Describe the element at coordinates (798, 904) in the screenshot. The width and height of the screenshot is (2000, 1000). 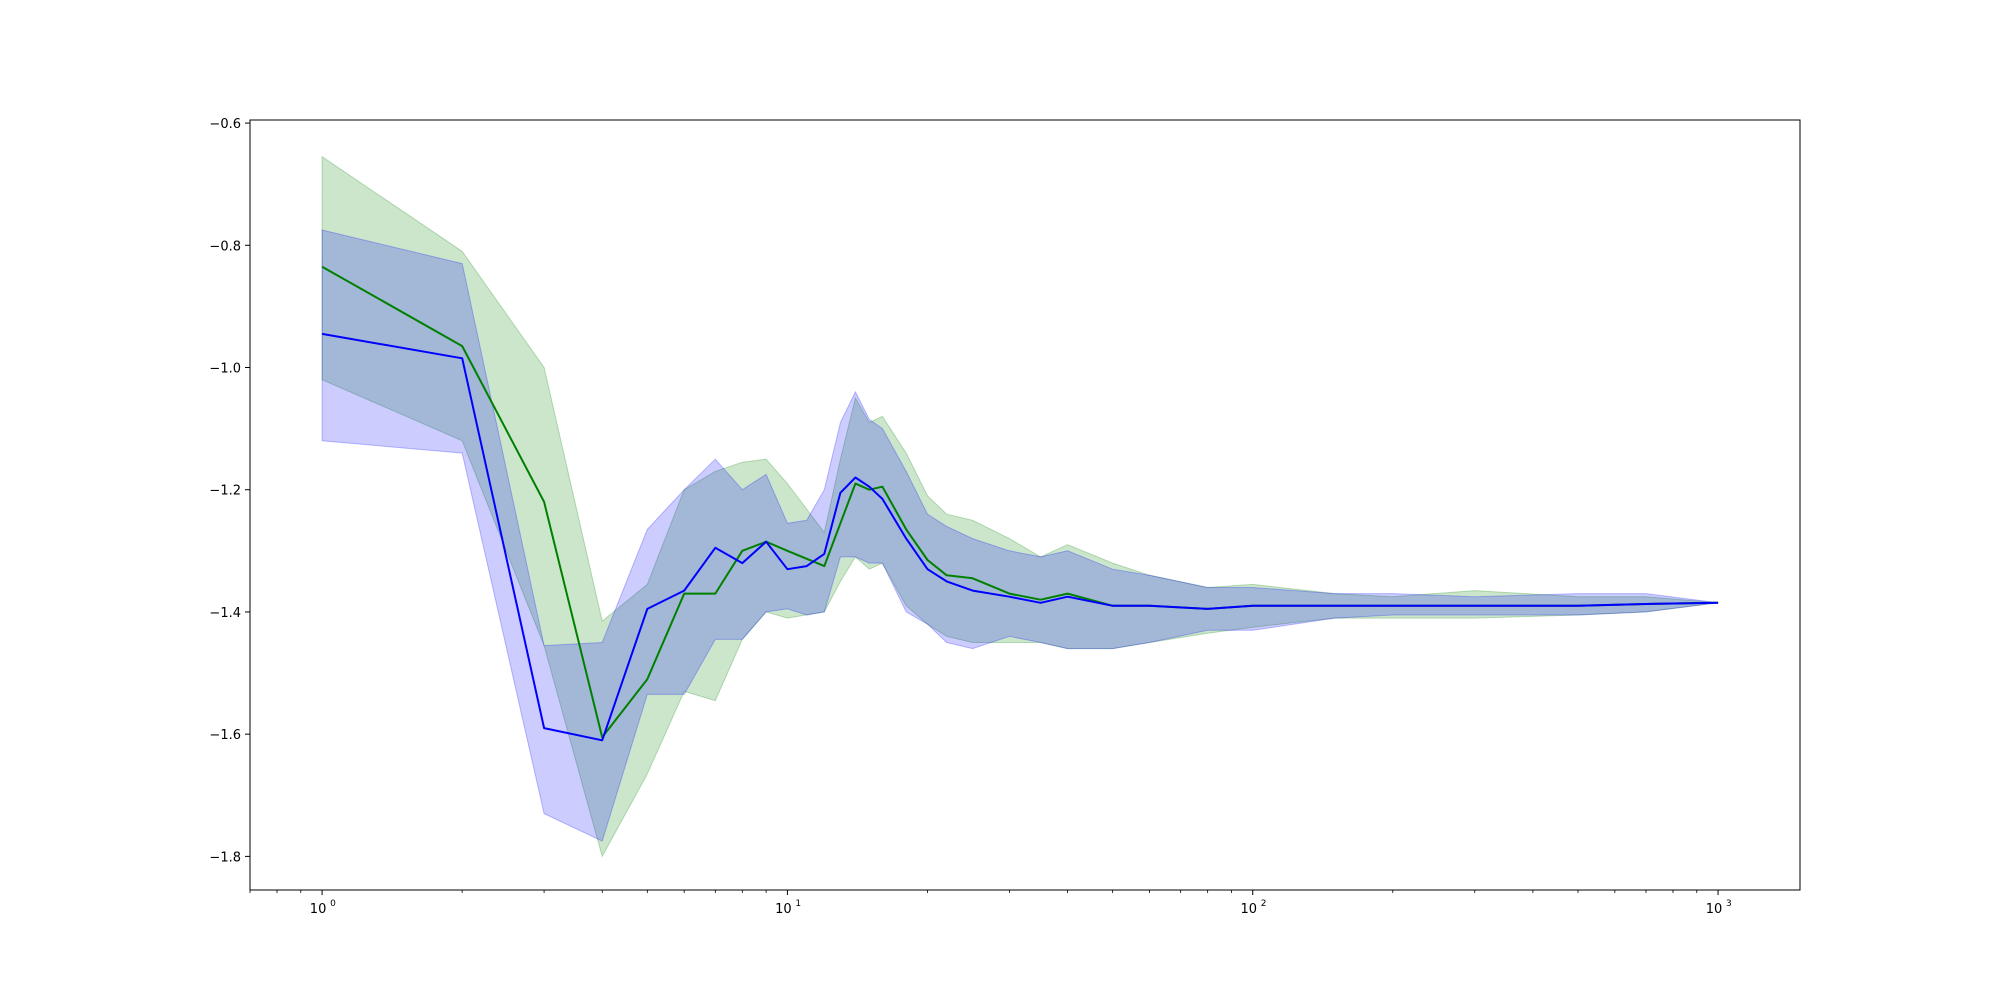
I see `x-tick-exponent: 1` at that location.